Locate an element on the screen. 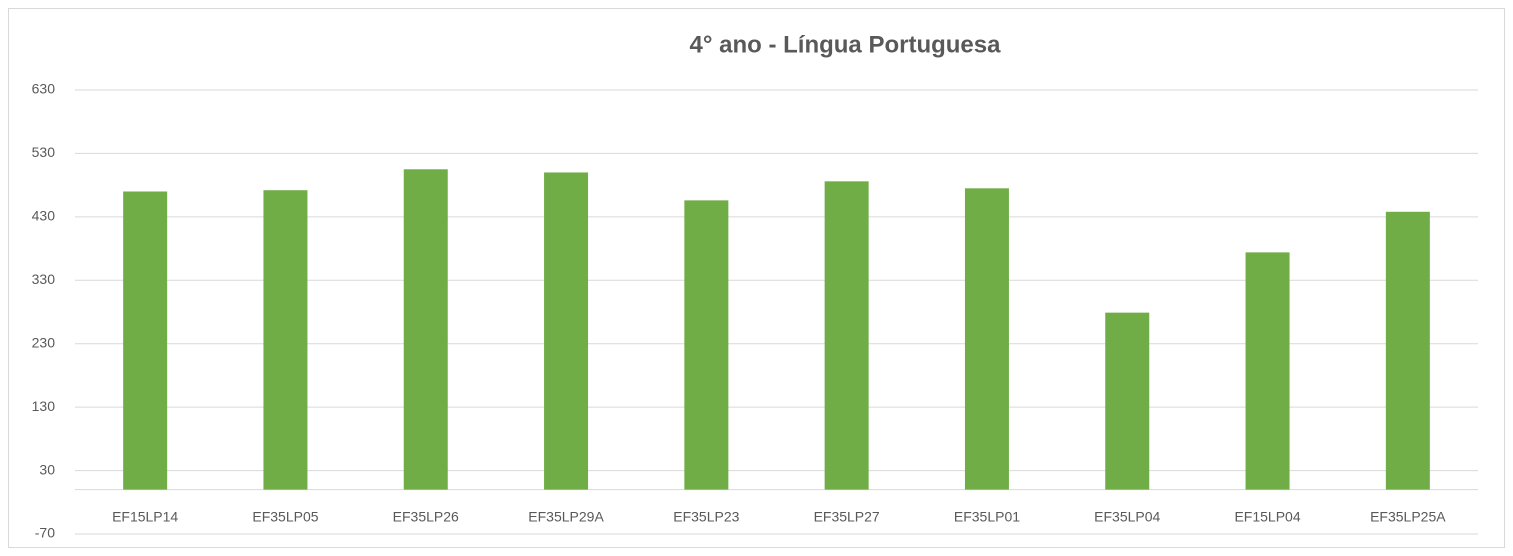  x-tick-label: EF35LP26 is located at coordinates (426, 516).